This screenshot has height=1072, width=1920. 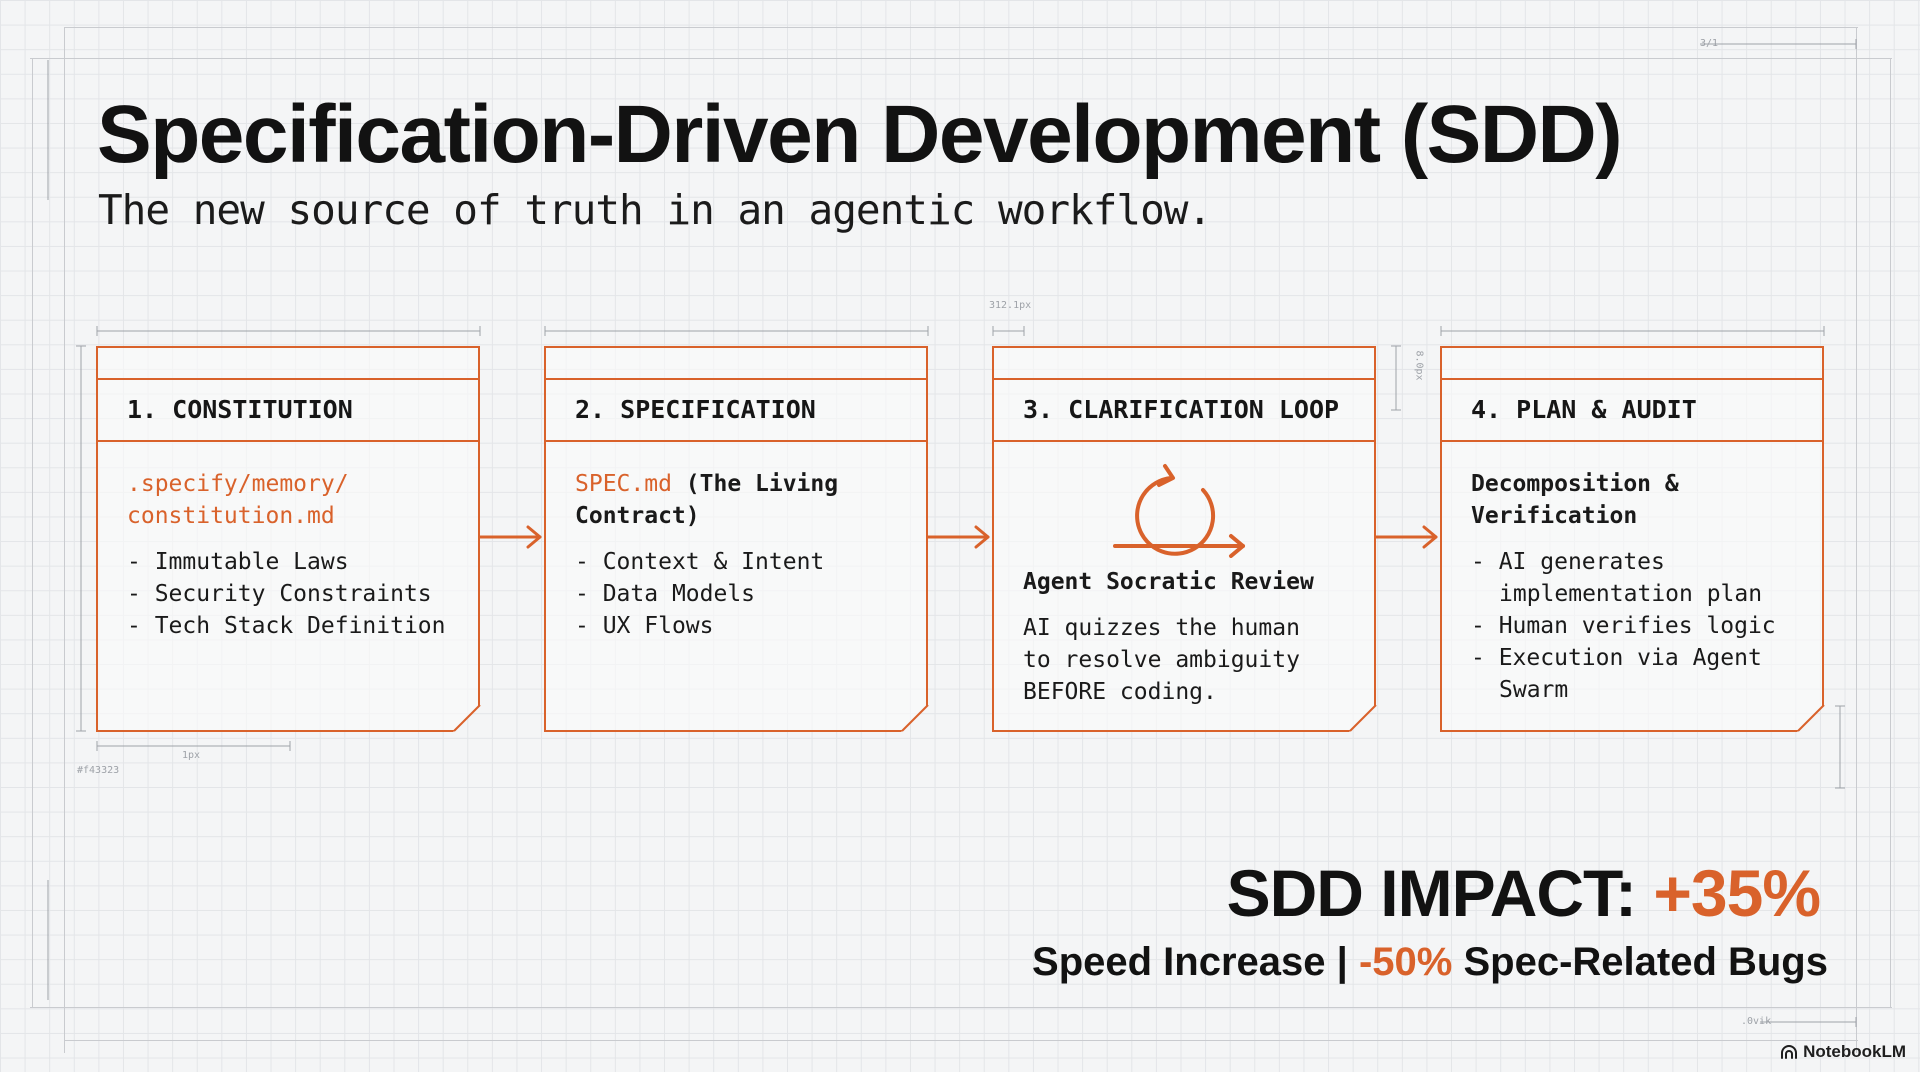 I want to click on list-item: Security Constraints, so click(x=293, y=594).